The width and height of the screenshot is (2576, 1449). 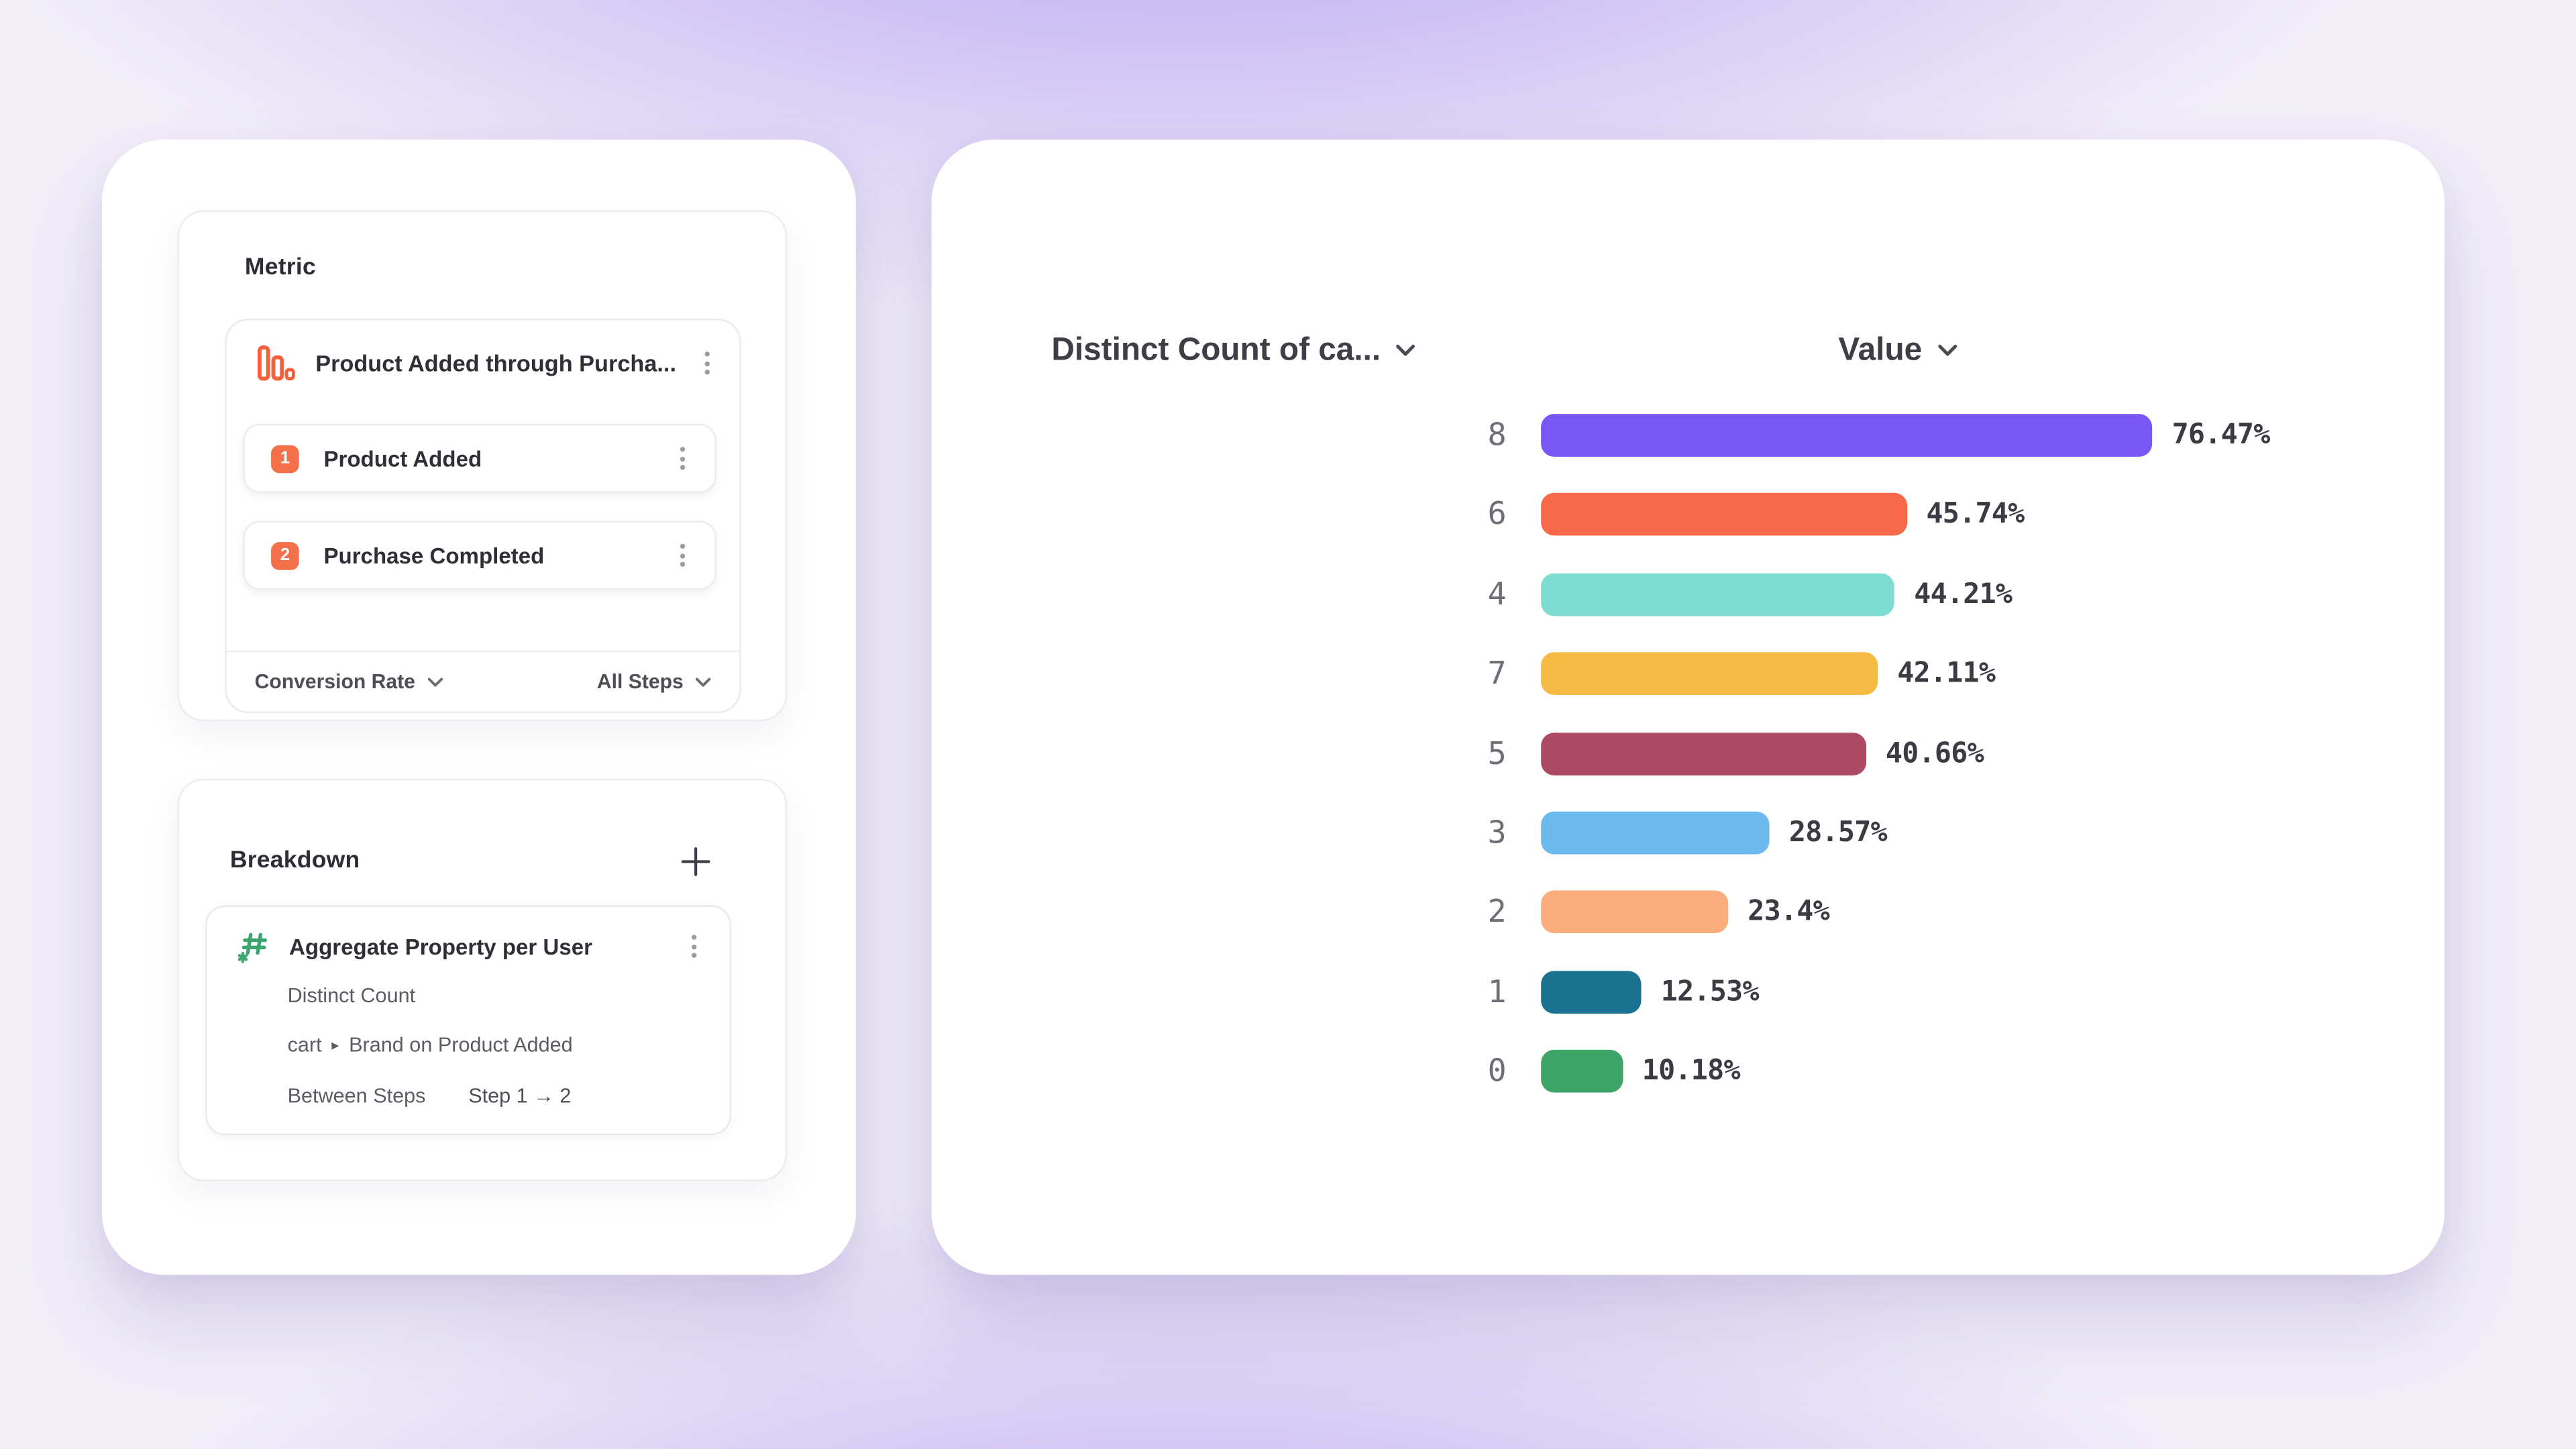 I want to click on conversion-rate-label: Conversion Rate, so click(x=334, y=682).